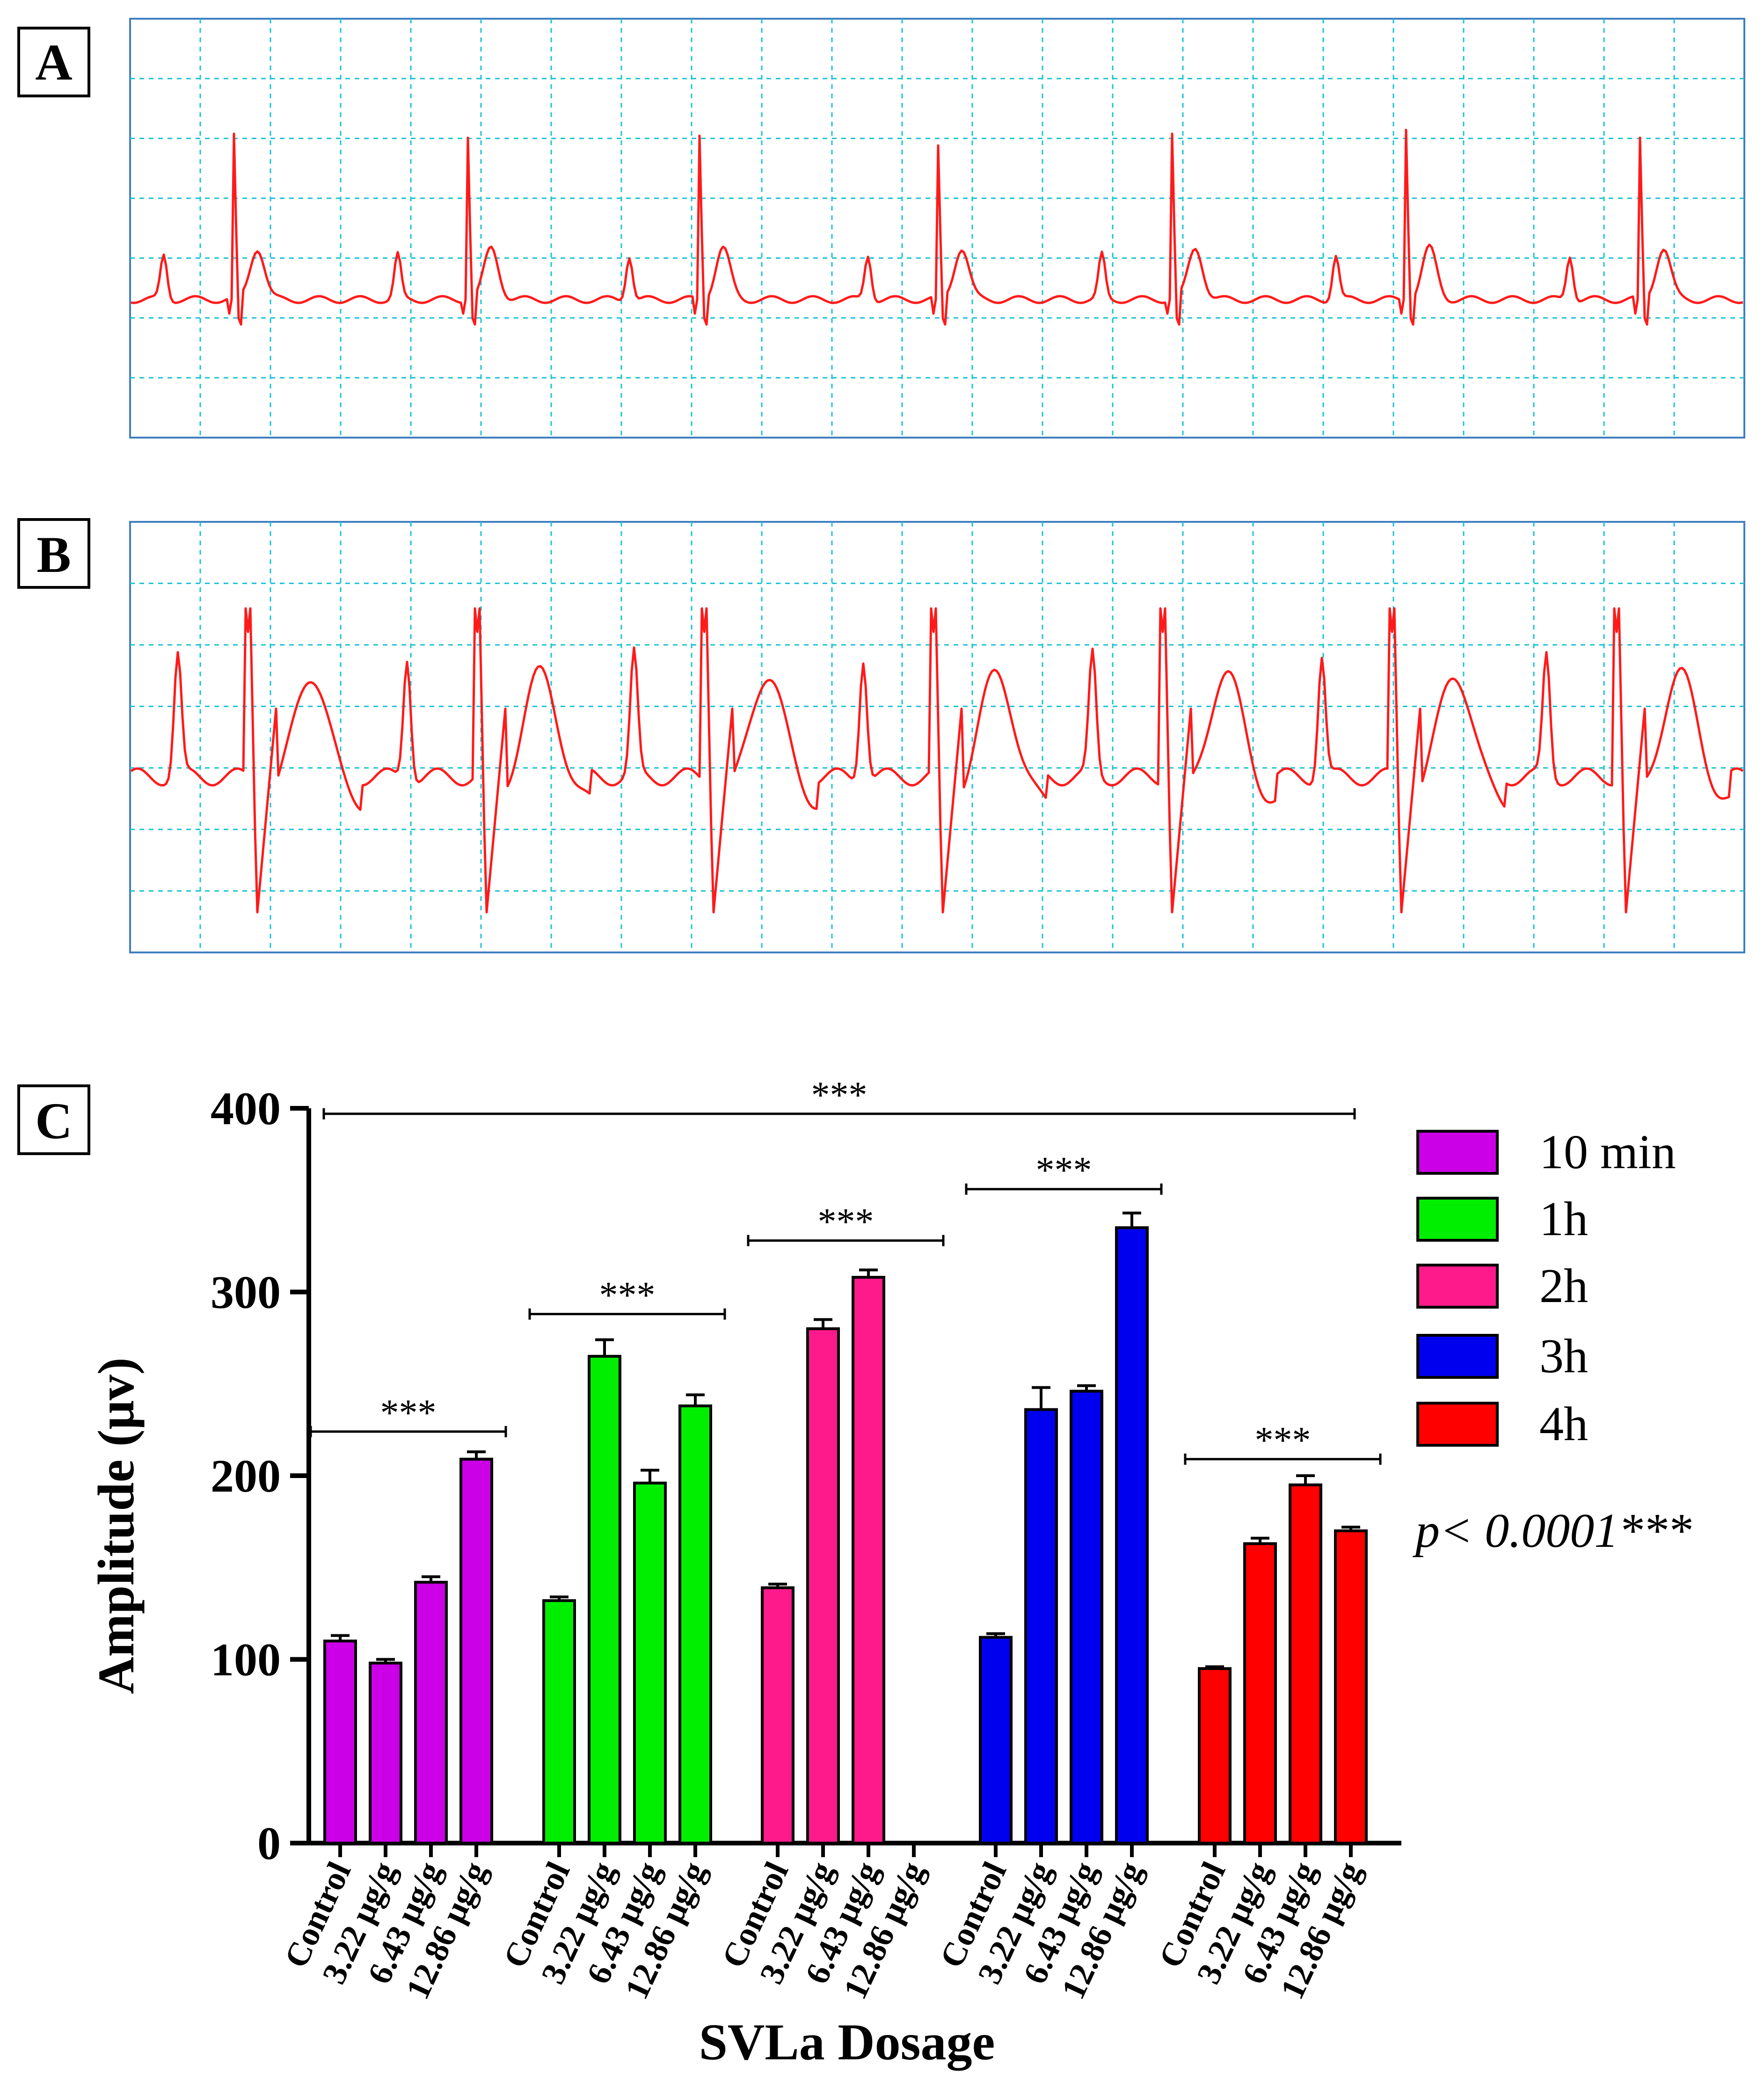 The image size is (1764, 2086). What do you see at coordinates (1563, 1219) in the screenshot?
I see `legend-label: 1h` at bounding box center [1563, 1219].